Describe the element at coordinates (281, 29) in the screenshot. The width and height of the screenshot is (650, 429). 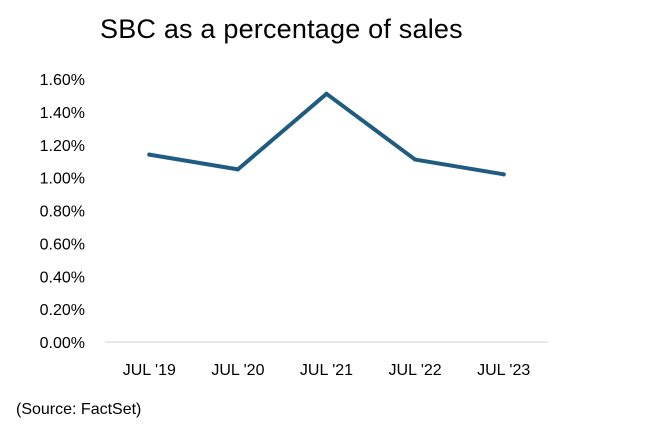
I see `chart-title: SBC as a percentage of sales` at that location.